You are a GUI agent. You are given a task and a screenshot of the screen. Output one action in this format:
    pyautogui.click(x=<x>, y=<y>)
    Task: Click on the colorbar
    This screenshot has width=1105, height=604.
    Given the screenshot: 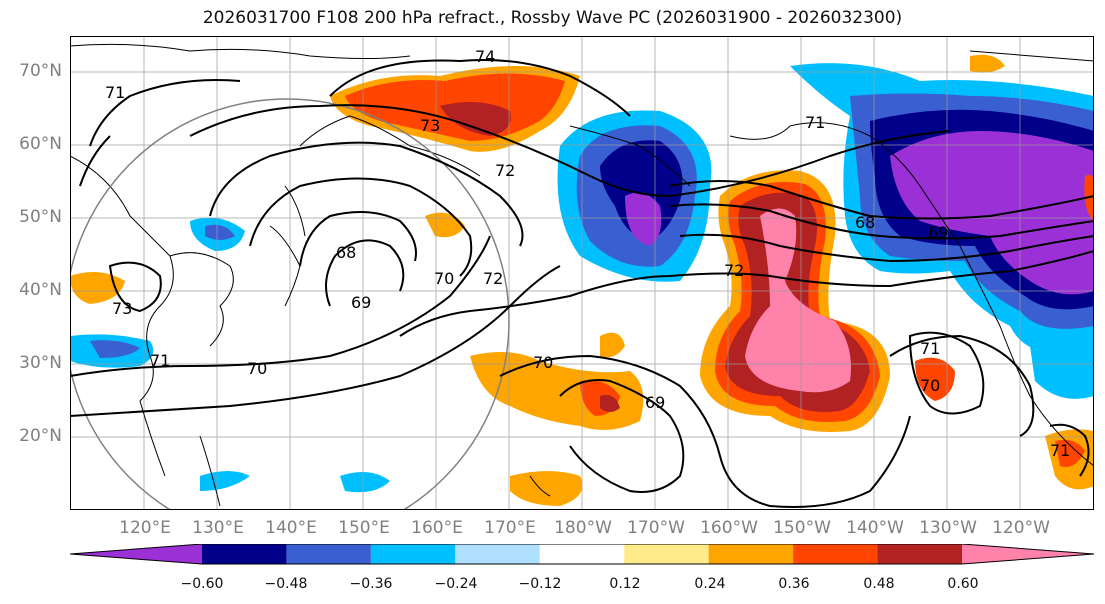 What is the action you would take?
    pyautogui.click(x=582, y=554)
    